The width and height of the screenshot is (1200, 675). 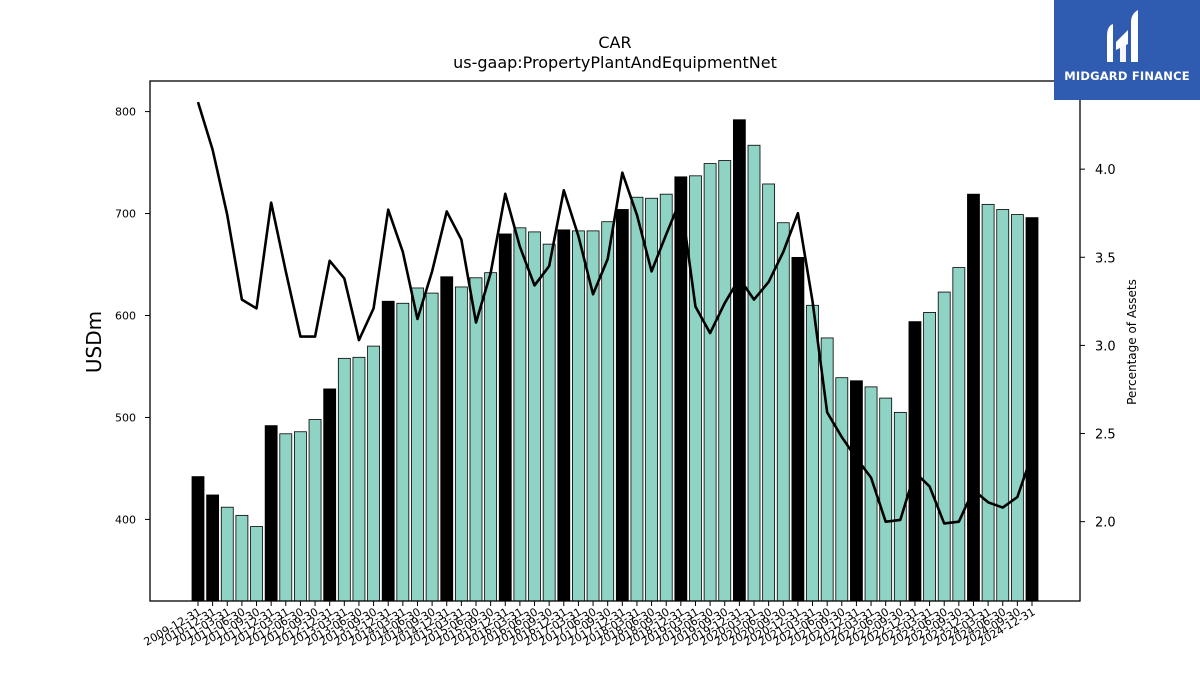 What do you see at coordinates (1105, 523) in the screenshot?
I see `y2-tick-label: 2.0` at bounding box center [1105, 523].